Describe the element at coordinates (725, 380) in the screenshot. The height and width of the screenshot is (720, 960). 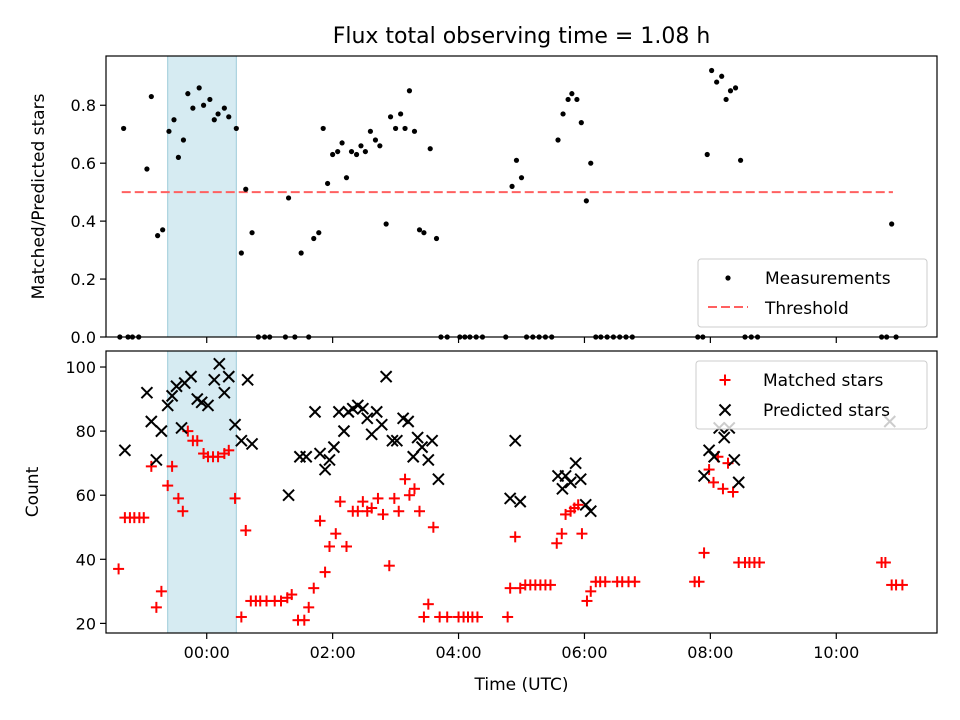
I see `legend-marker-matched` at that location.